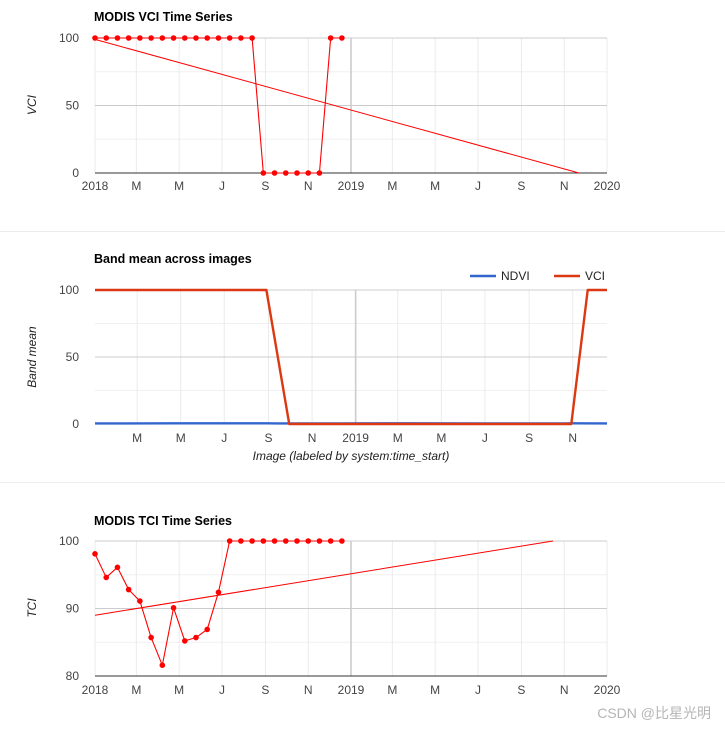  What do you see at coordinates (163, 521) in the screenshot?
I see `chart-title: MODIS TCI Time Series` at bounding box center [163, 521].